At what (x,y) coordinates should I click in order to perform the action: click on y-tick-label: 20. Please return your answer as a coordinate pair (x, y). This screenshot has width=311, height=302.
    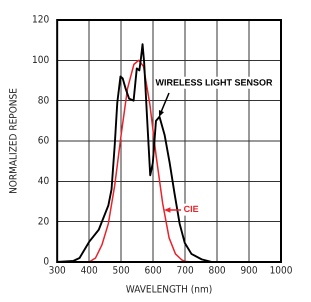
    Looking at the image, I should click on (44, 222).